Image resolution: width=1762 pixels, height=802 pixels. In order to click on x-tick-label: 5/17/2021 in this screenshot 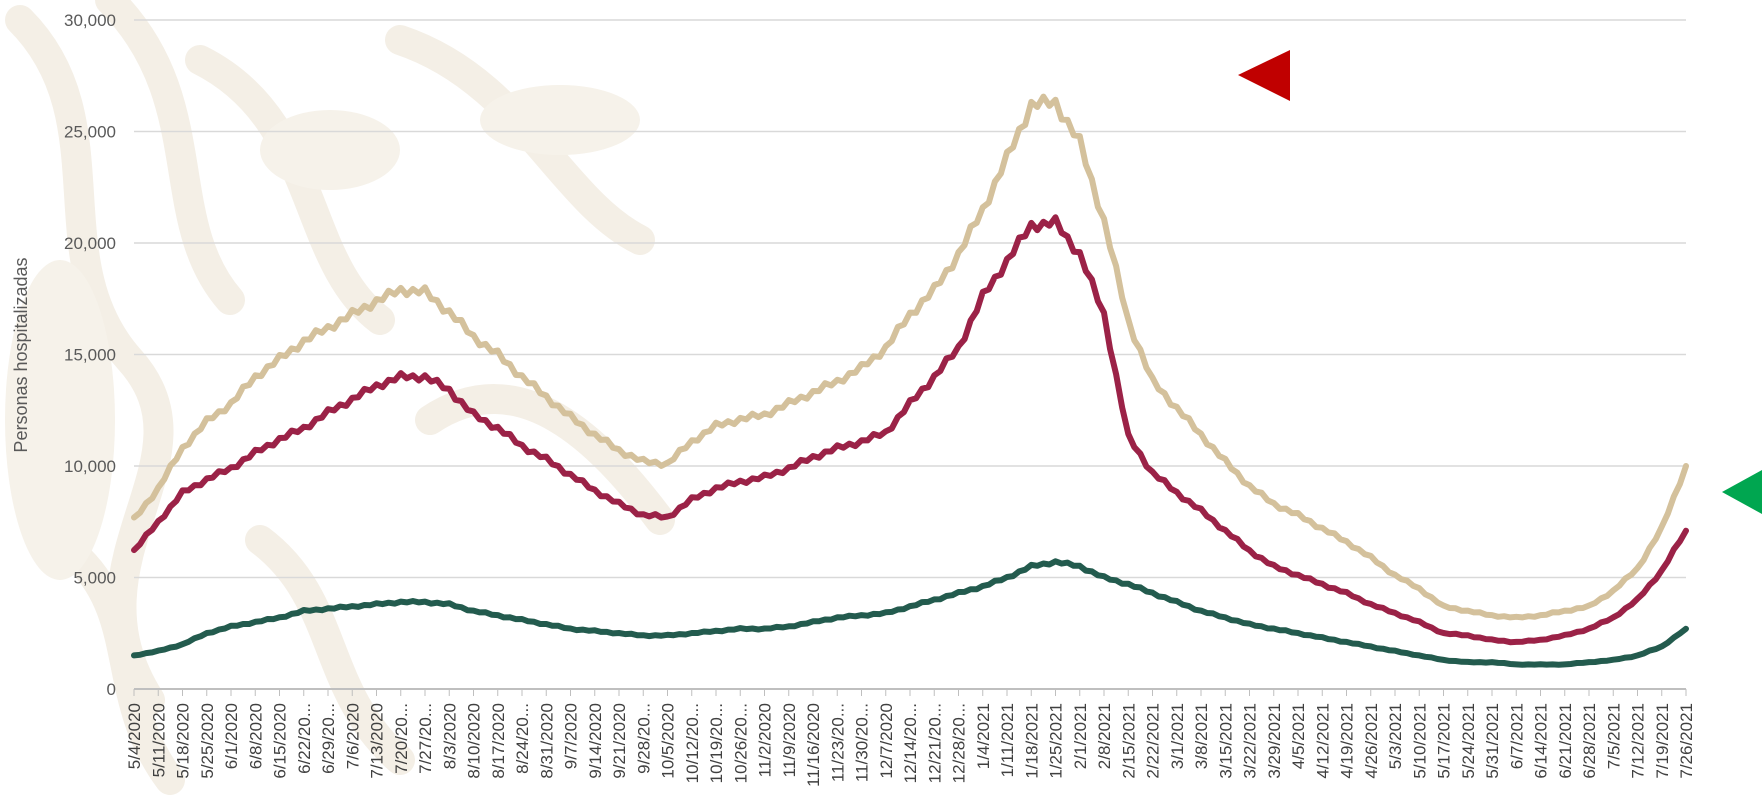, I will do `click(1444, 741)`.